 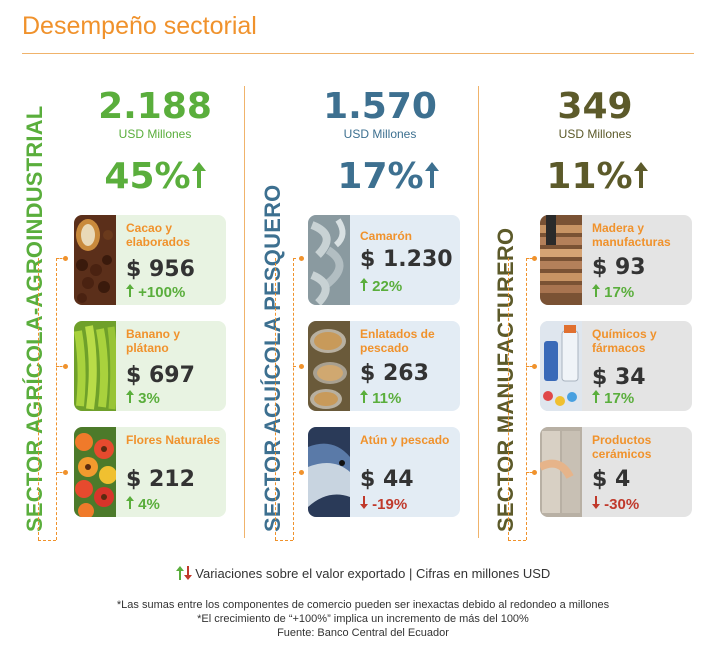 What do you see at coordinates (358, 53) in the screenshot?
I see `title-divider` at bounding box center [358, 53].